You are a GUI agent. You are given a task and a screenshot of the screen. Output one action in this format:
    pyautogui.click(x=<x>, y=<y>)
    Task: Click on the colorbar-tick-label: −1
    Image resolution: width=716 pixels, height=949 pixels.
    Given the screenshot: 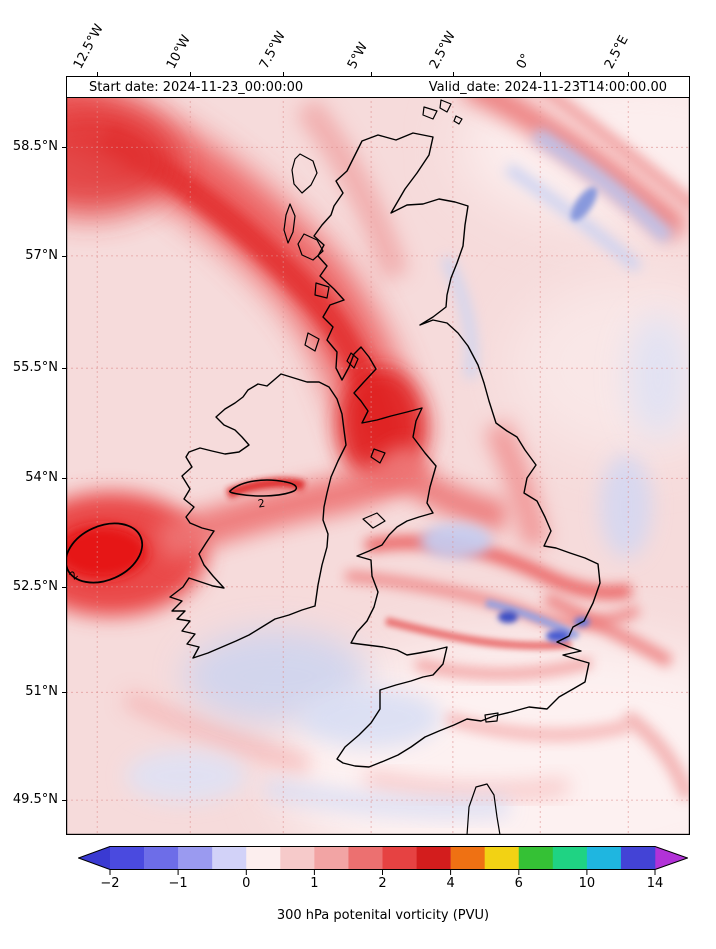 What is the action you would take?
    pyautogui.click(x=178, y=883)
    